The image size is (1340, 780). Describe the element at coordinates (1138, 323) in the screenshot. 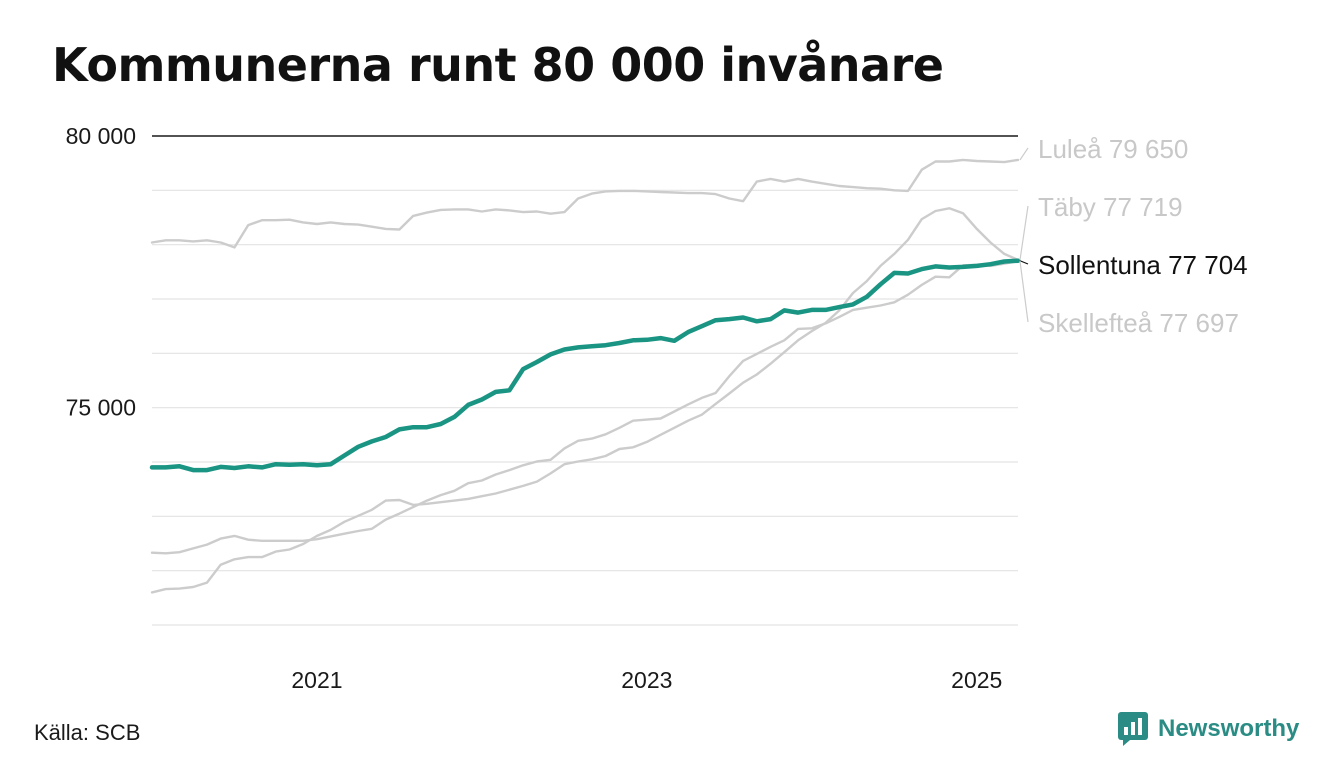

I see `series-label-skellefteå: Skellefteå 77 697` at that location.